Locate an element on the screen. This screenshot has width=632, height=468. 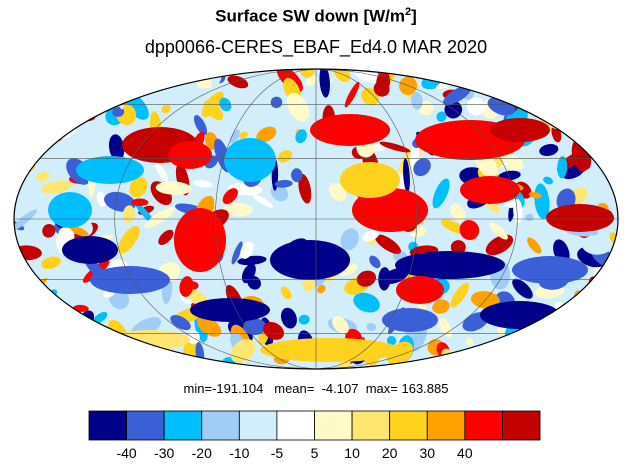
colorbar-tick-label: 30 is located at coordinates (427, 453).